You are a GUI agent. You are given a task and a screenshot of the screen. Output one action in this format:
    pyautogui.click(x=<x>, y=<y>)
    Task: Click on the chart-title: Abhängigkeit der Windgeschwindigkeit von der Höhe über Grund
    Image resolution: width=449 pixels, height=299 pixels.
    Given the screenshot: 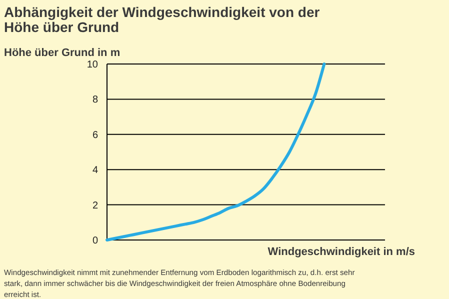 What is the action you would take?
    pyautogui.click(x=162, y=19)
    